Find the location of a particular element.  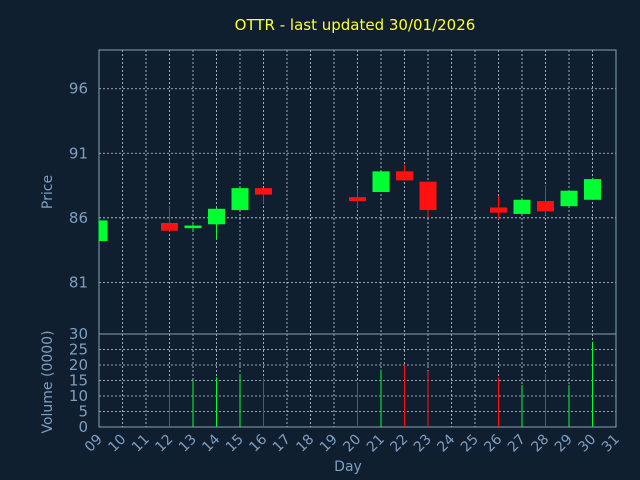

volume-axis-label: Volume (0000) is located at coordinates (48, 381).